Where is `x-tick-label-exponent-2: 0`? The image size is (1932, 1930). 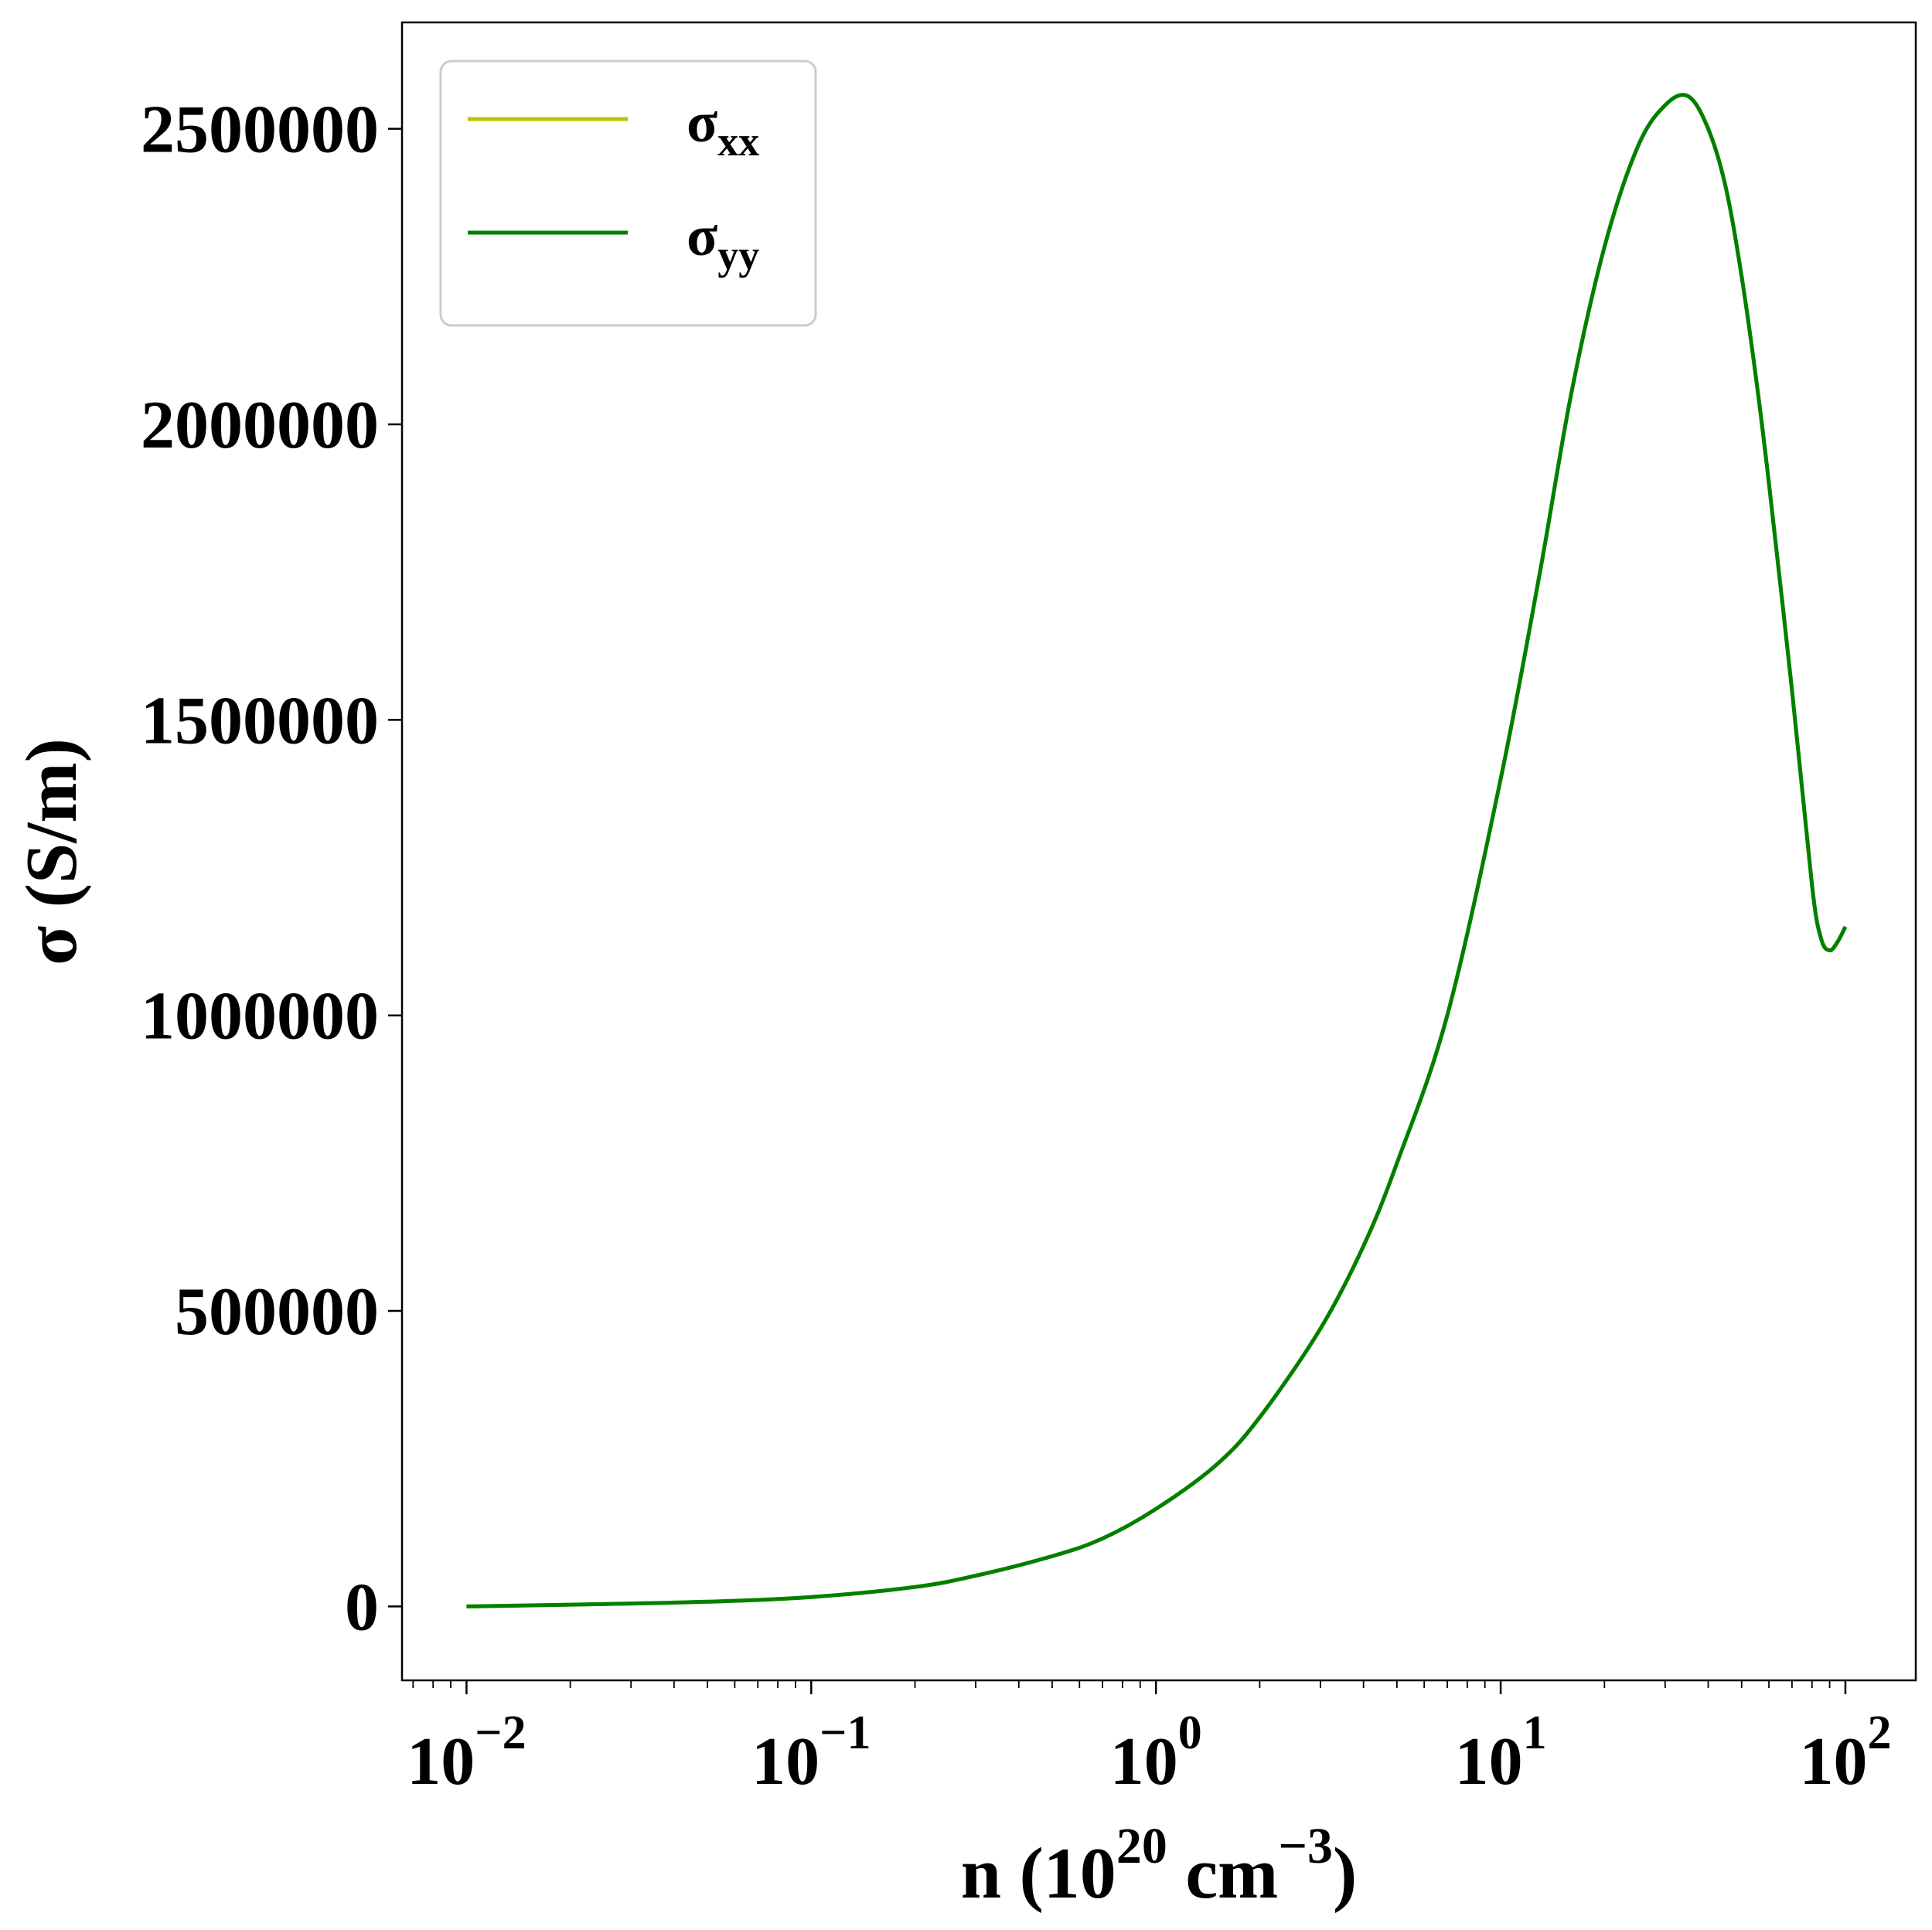 x-tick-label-exponent-2: 0 is located at coordinates (1190, 1733).